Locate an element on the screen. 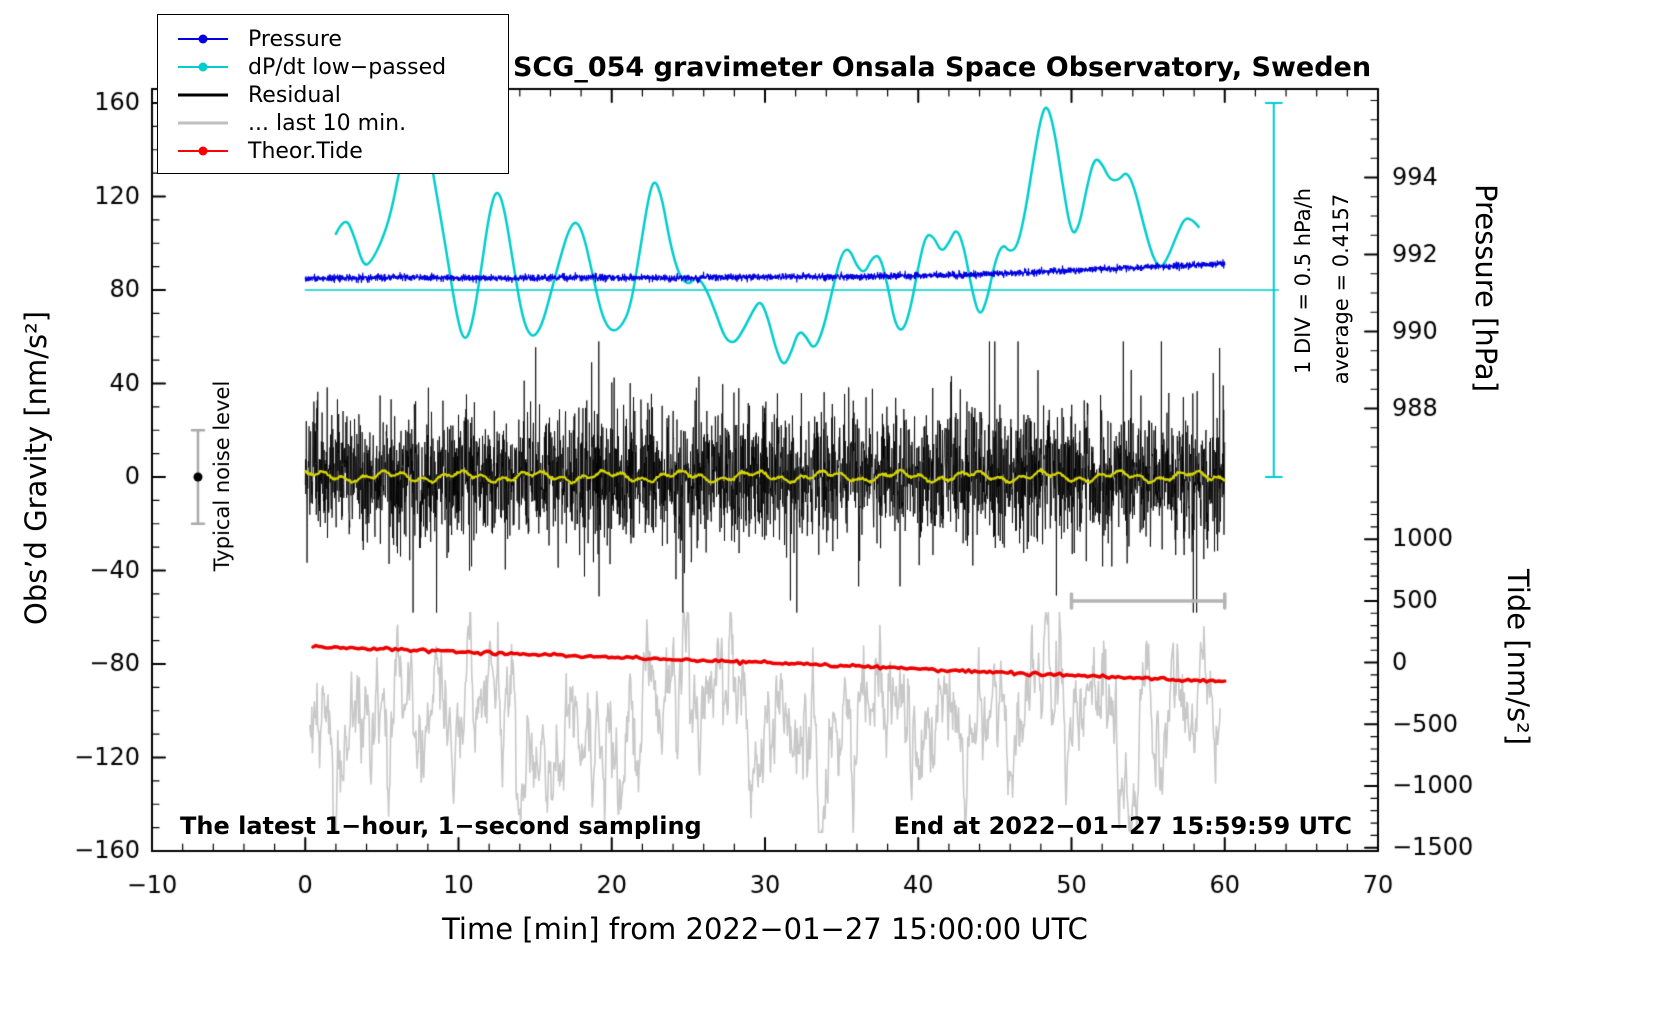 This screenshot has width=1660, height=1020. y-axis-label-tide: Tide [nm/s²] is located at coordinates (1518, 657).